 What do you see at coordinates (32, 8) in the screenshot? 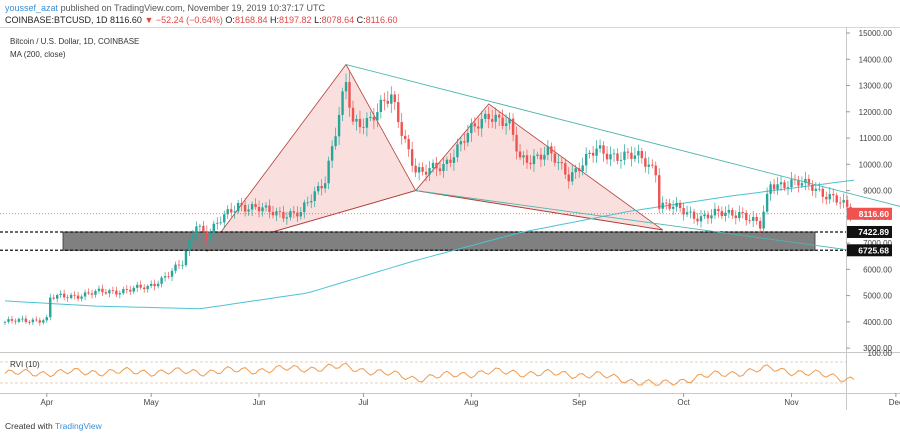
I see `author-link: youssef_azat` at bounding box center [32, 8].